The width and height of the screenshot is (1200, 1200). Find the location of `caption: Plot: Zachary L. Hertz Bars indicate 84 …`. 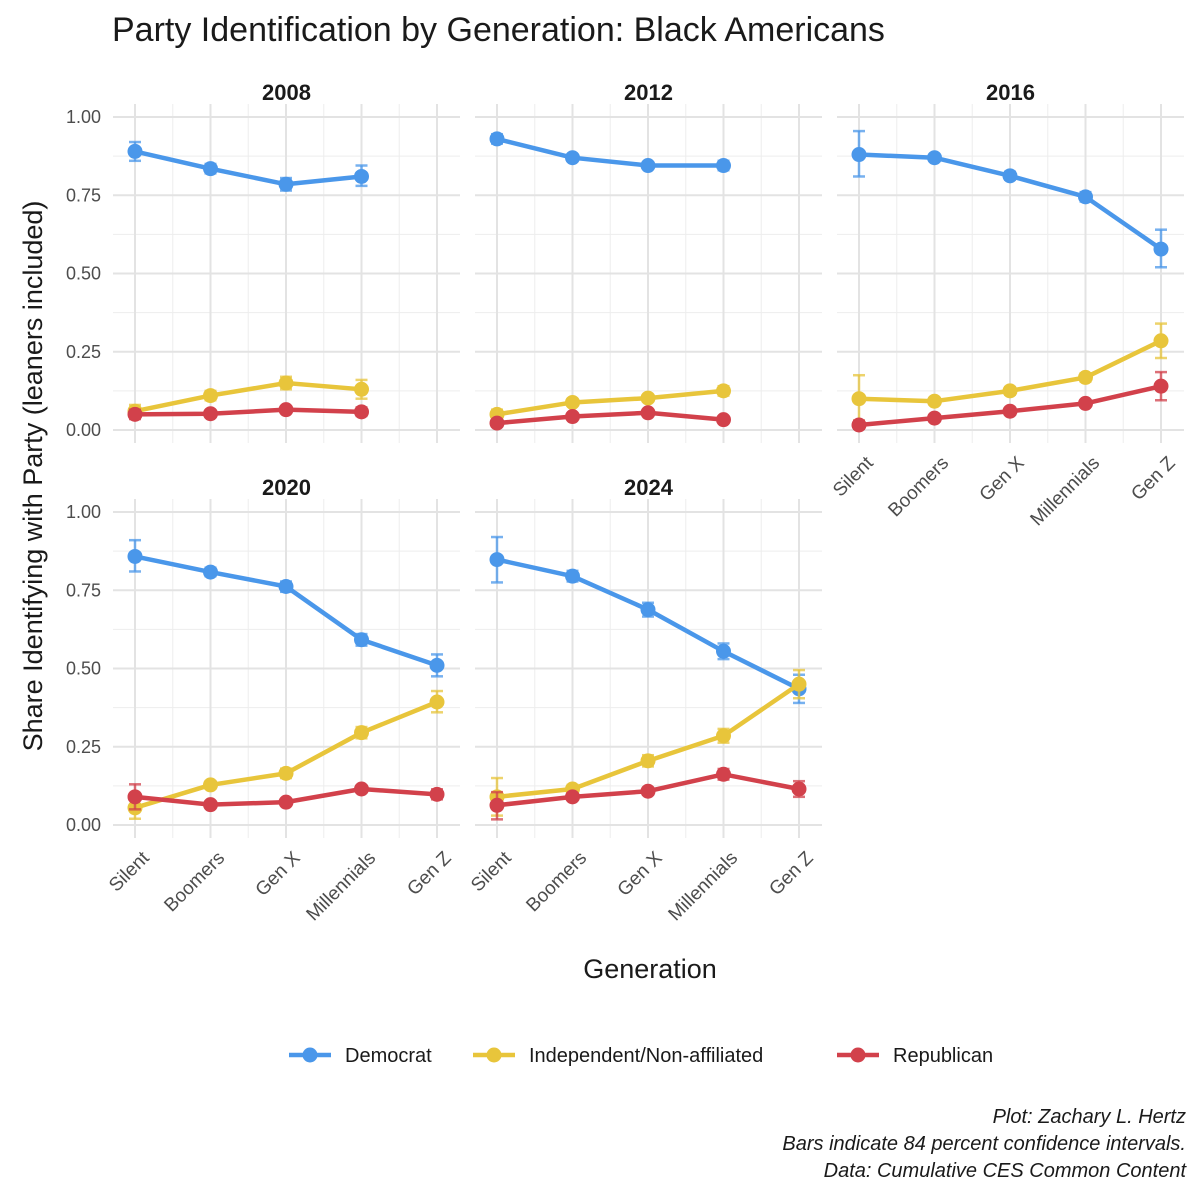

caption: Plot: Zachary L. Hertz Bars indicate 84 … is located at coordinates (984, 1144).